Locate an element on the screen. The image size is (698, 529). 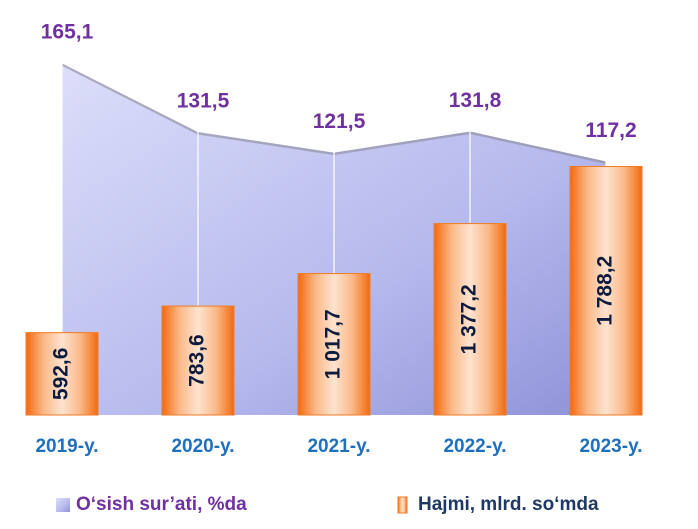
bar-value-label: 783,6 is located at coordinates (197, 360).